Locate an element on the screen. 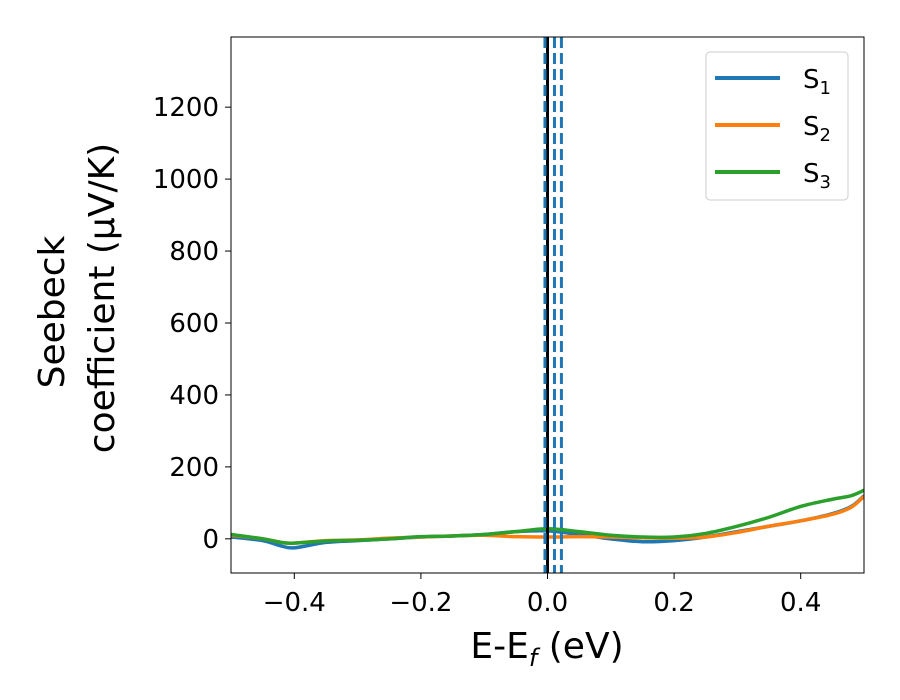  x-tick-label: 0.2 is located at coordinates (673, 603).